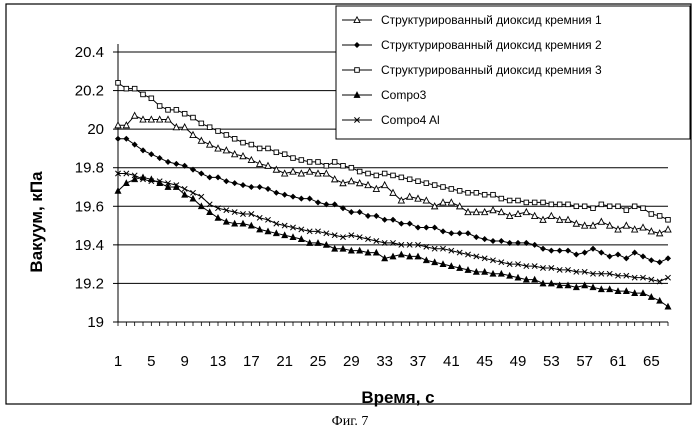 This screenshot has height=440, width=700. Describe the element at coordinates (284, 361) in the screenshot. I see `x-tick-label: 21` at that location.